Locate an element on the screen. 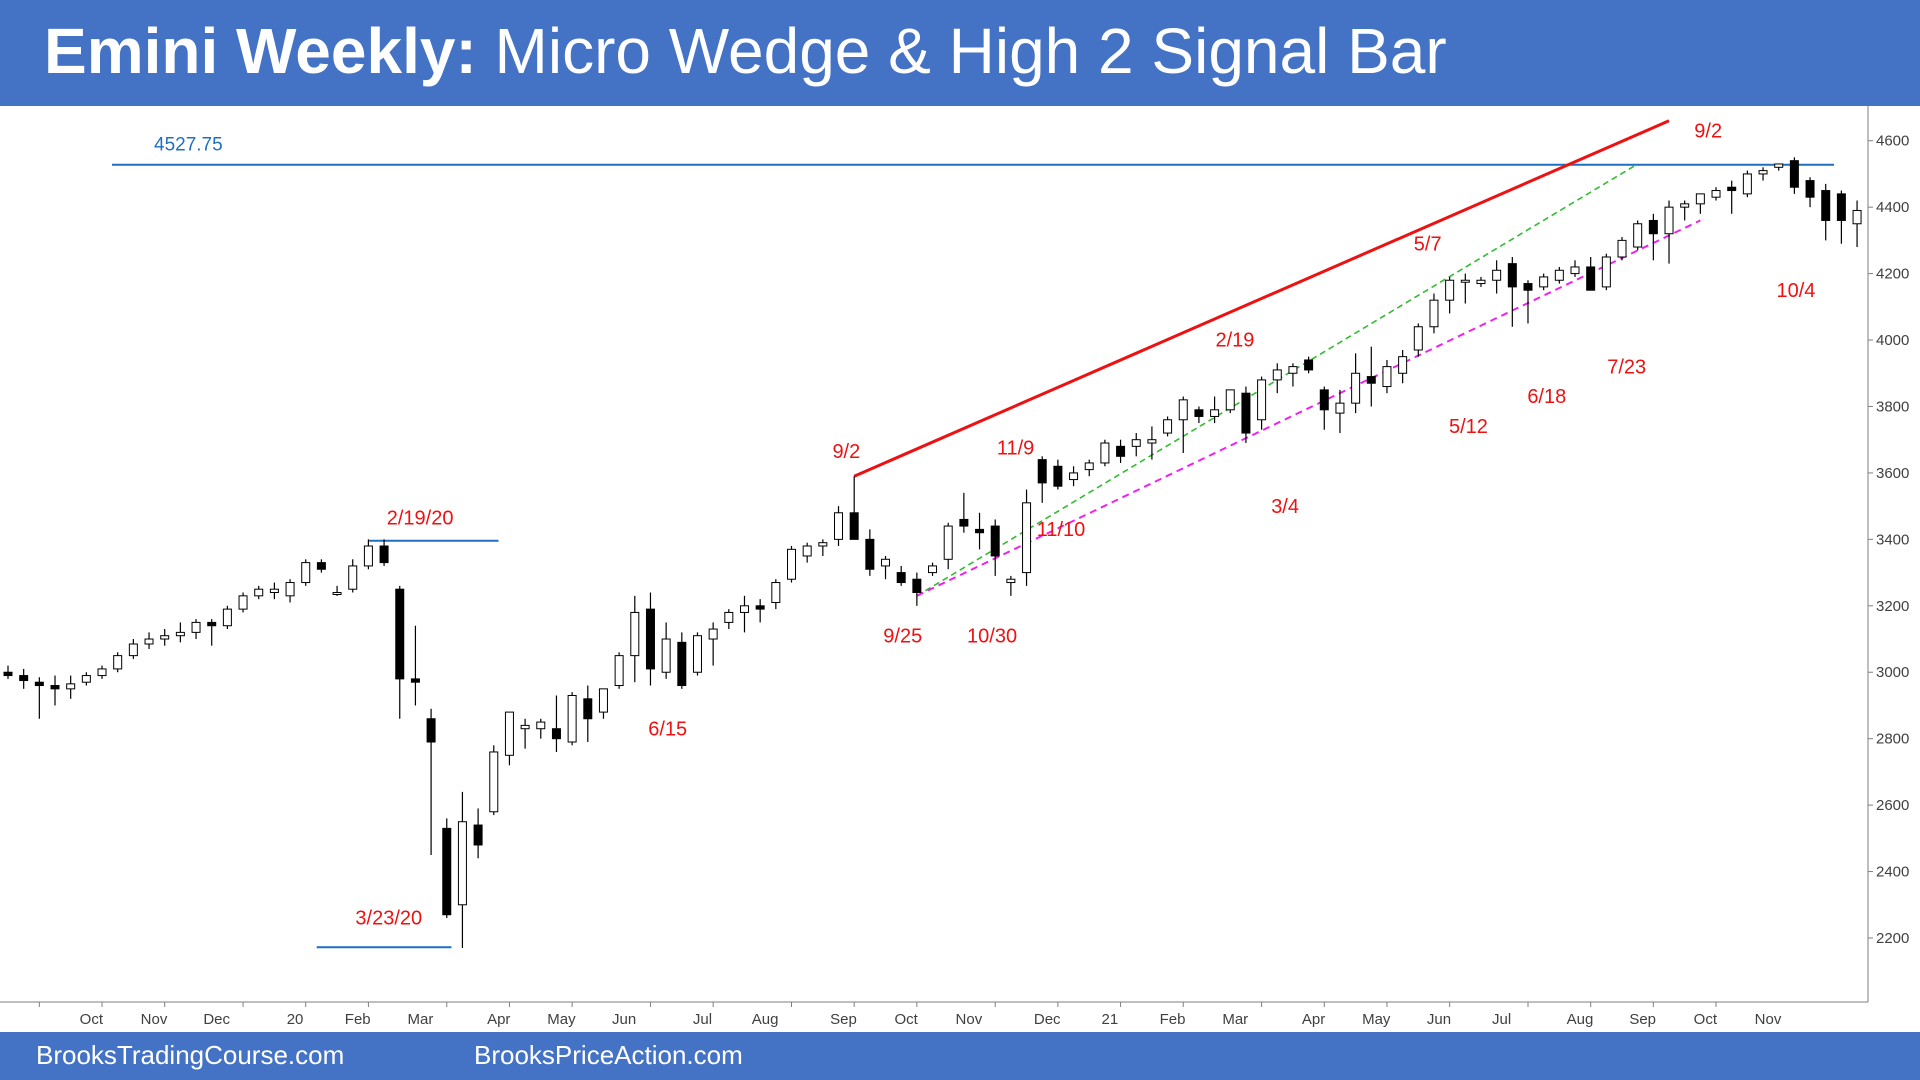 This screenshot has width=1920, height=1080. annotation-label: 11/10 is located at coordinates (1061, 530).